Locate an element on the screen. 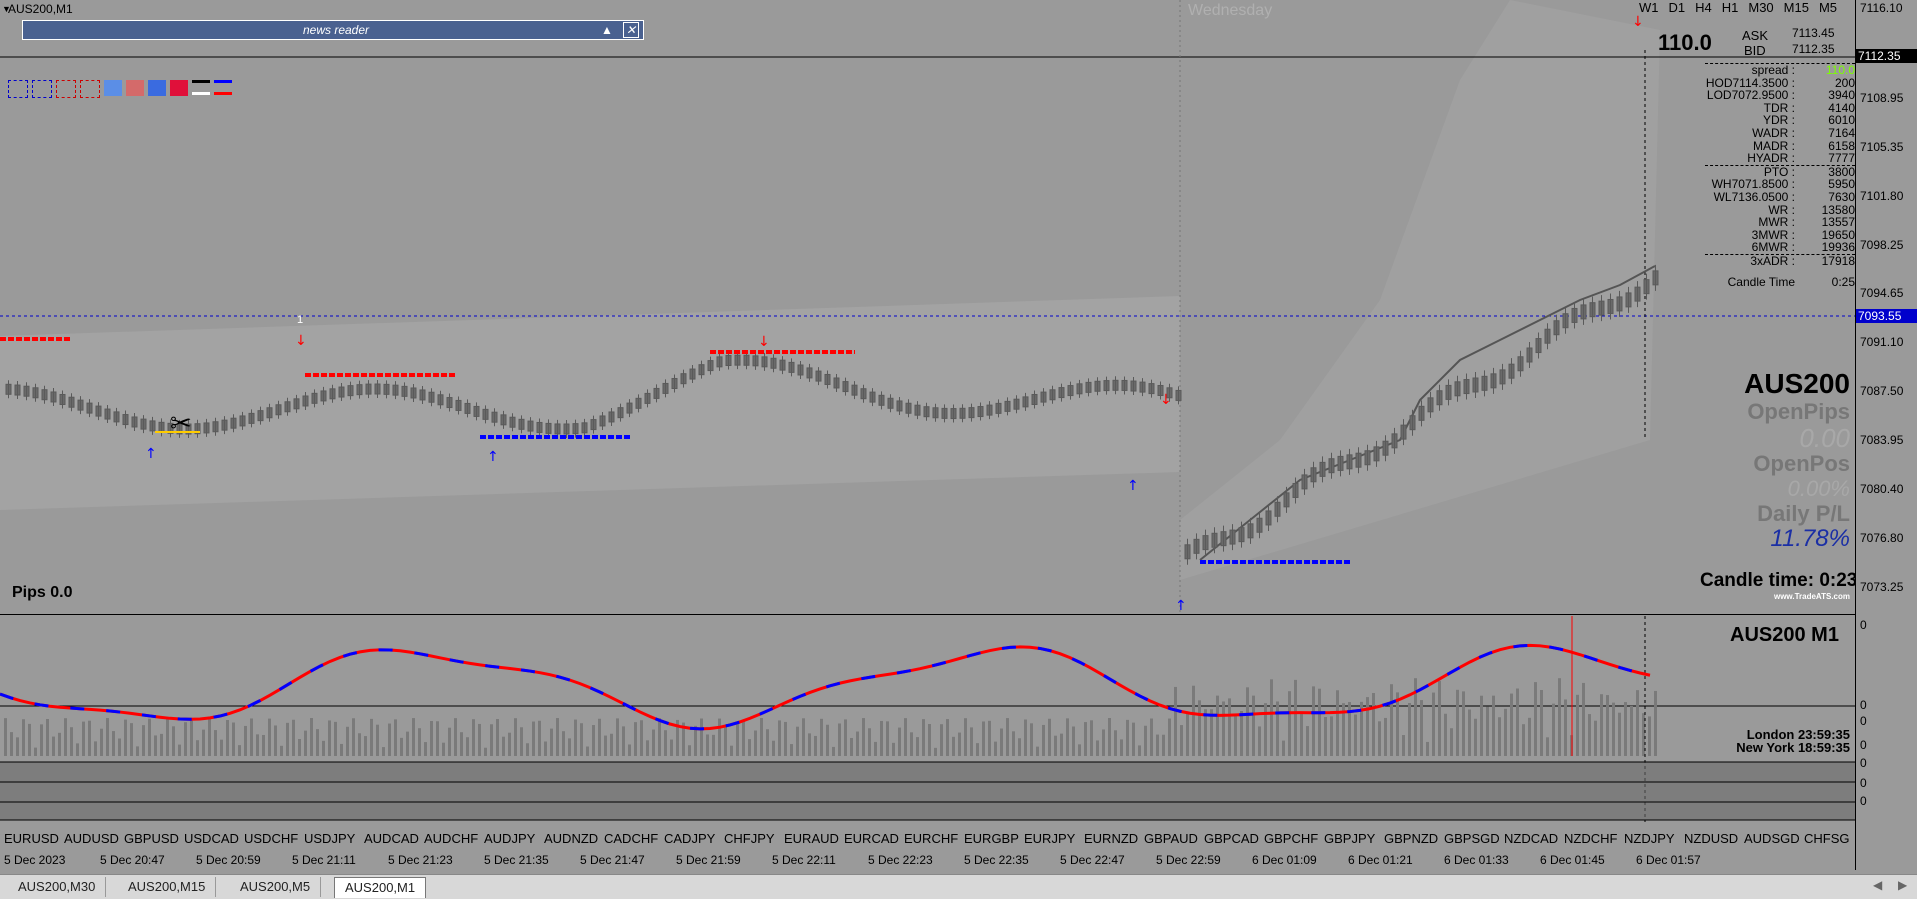 The image size is (1917, 899). currency-pair-label: GBPCHF is located at coordinates (1291, 838).